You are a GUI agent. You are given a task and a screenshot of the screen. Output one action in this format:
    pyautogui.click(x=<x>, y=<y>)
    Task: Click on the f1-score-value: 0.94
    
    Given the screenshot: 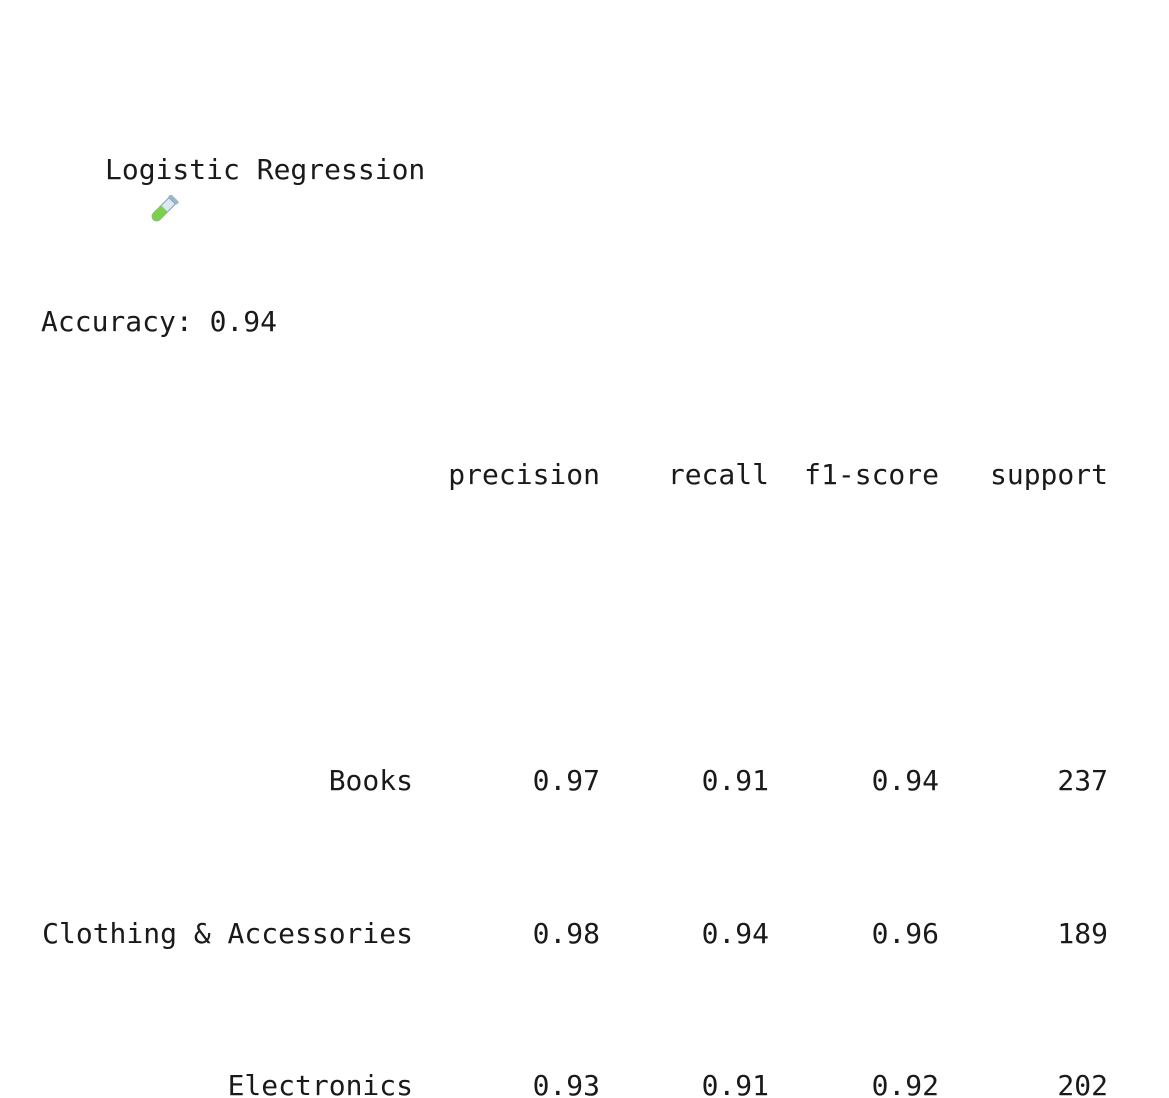 What is the action you would take?
    pyautogui.click(x=905, y=780)
    